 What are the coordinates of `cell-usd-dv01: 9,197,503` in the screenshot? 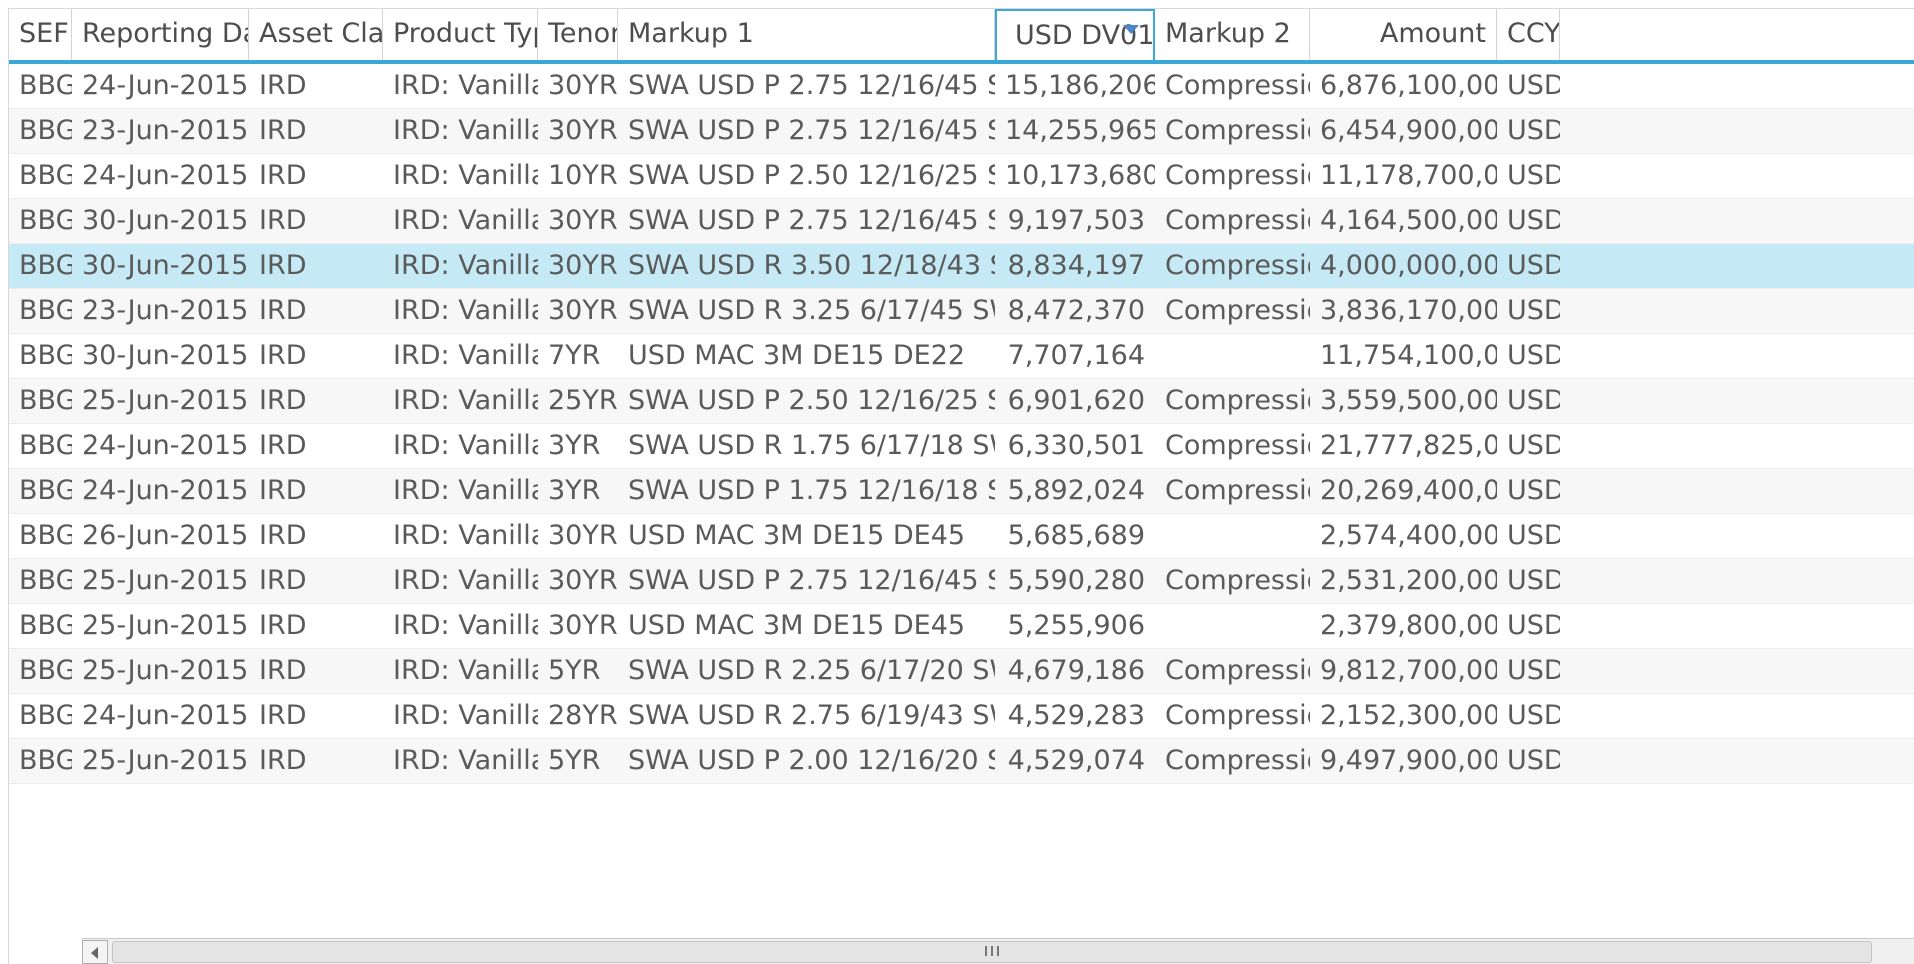 It's located at (1076, 220).